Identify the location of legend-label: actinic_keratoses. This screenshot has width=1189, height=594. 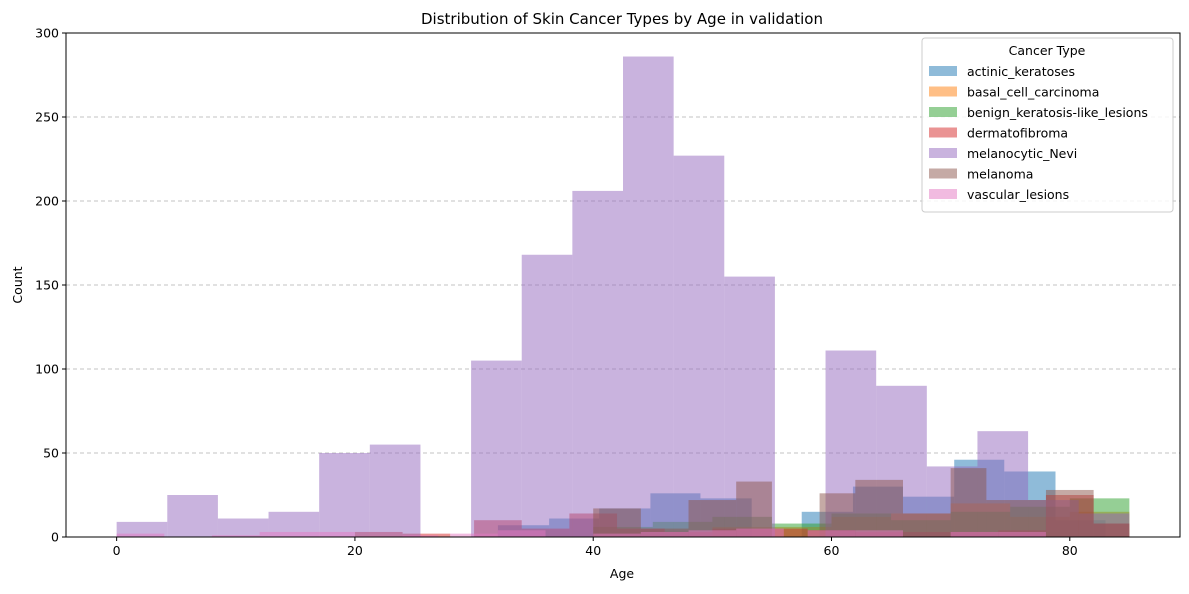
(1021, 71).